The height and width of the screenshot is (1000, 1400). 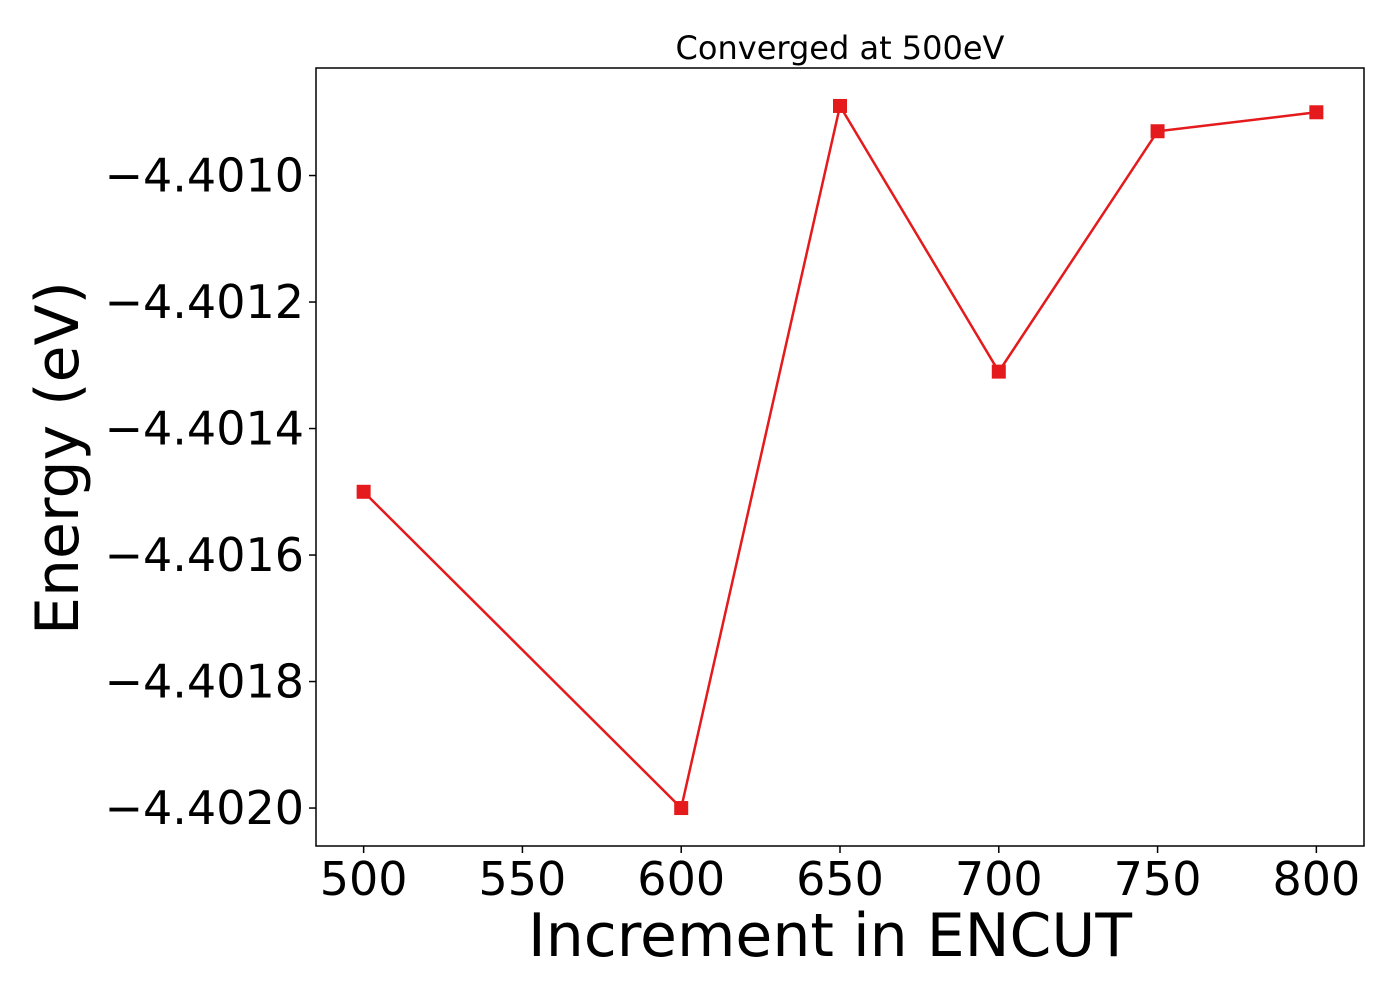 I want to click on y-tick-label: −4.4018, so click(x=205, y=682).